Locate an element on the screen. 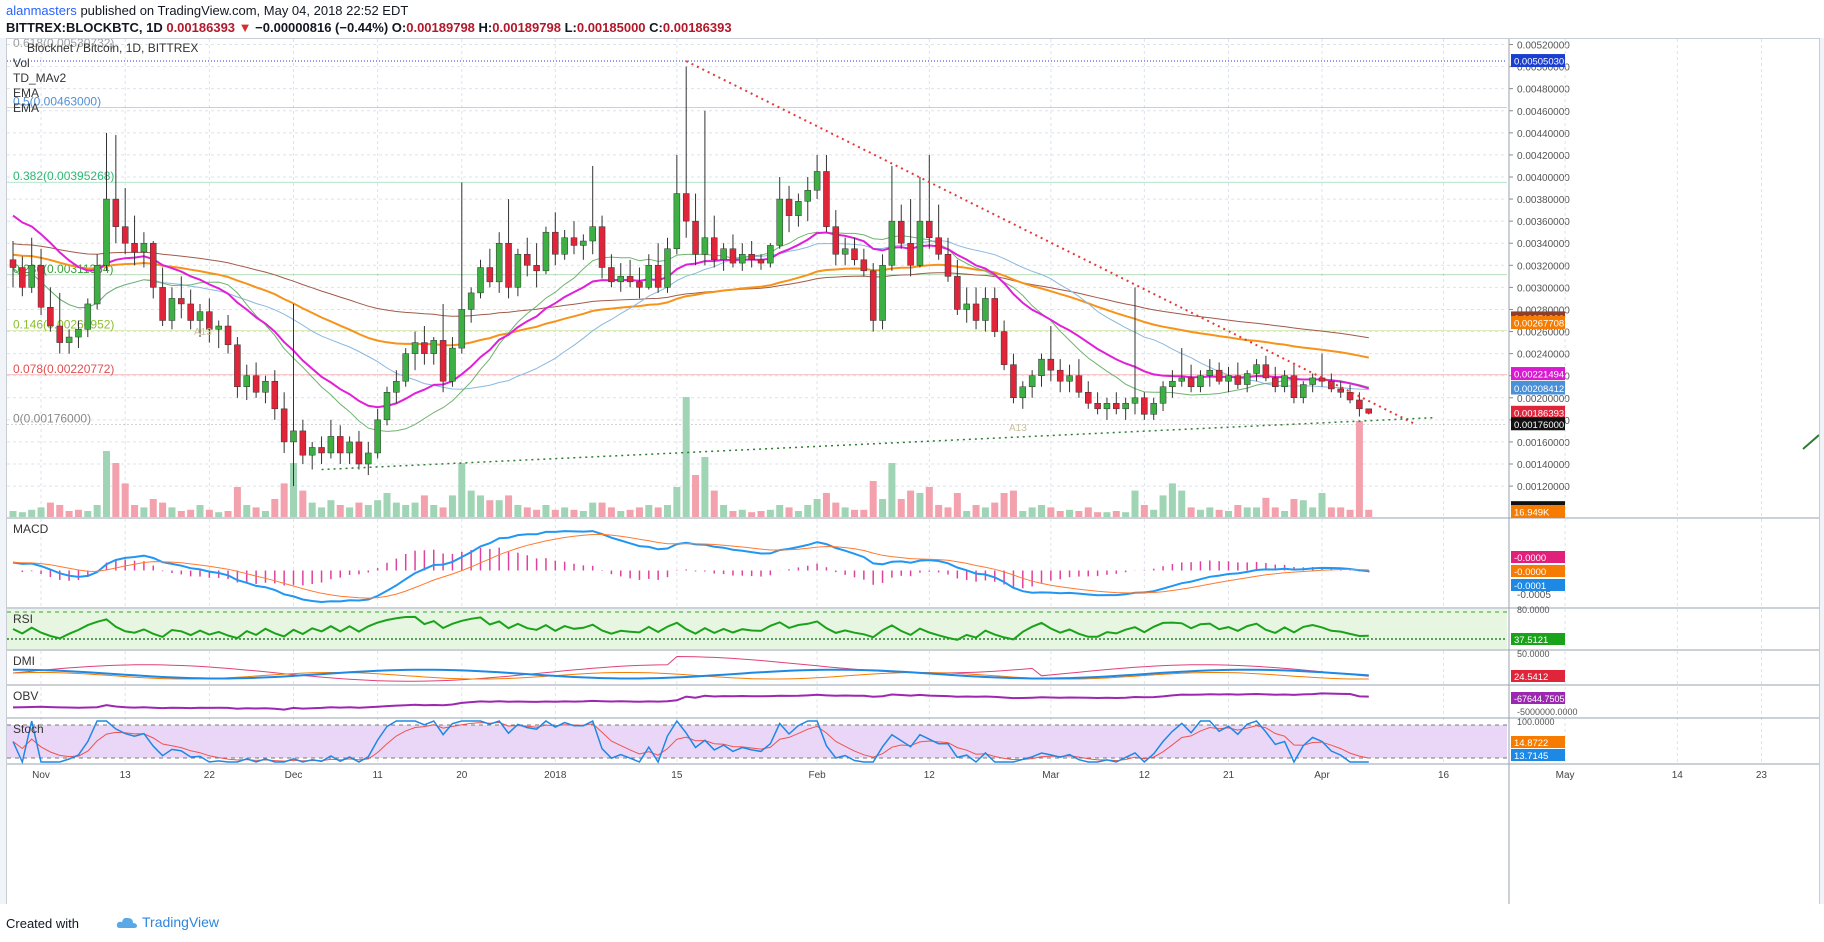 This screenshot has height=942, width=1824. macd-badge-bg is located at coordinates (1538, 585).